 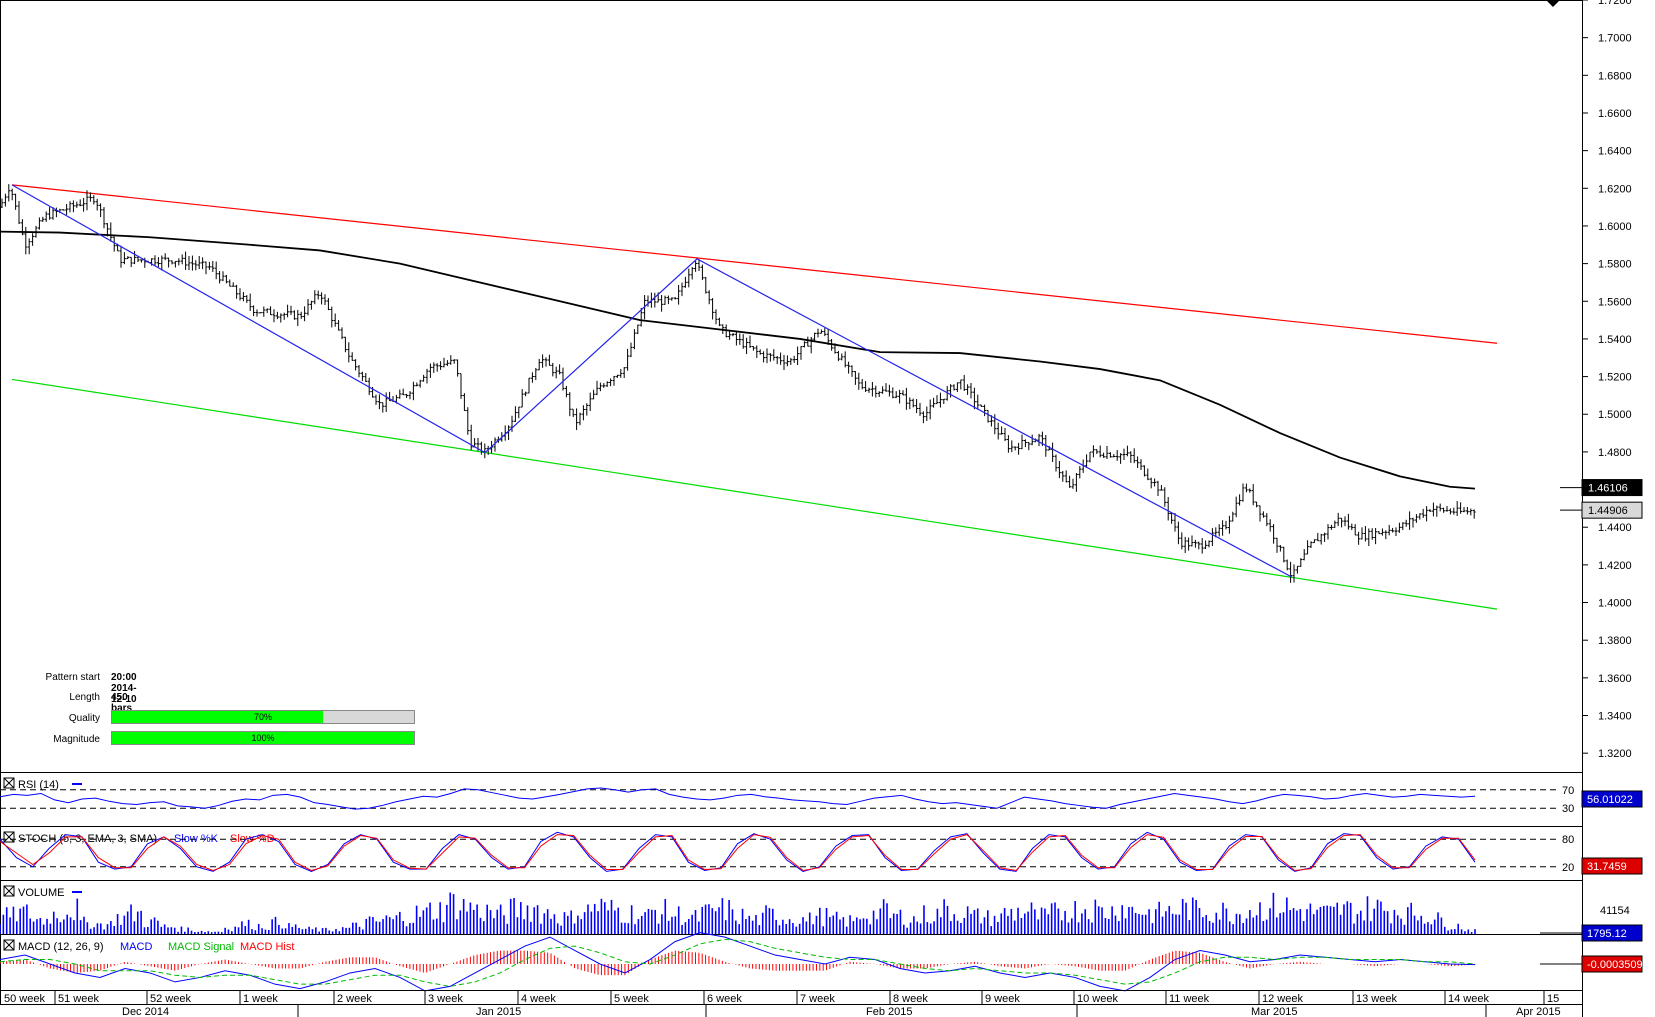 I want to click on rsi-level-30-label: 30, so click(x=1568, y=809).